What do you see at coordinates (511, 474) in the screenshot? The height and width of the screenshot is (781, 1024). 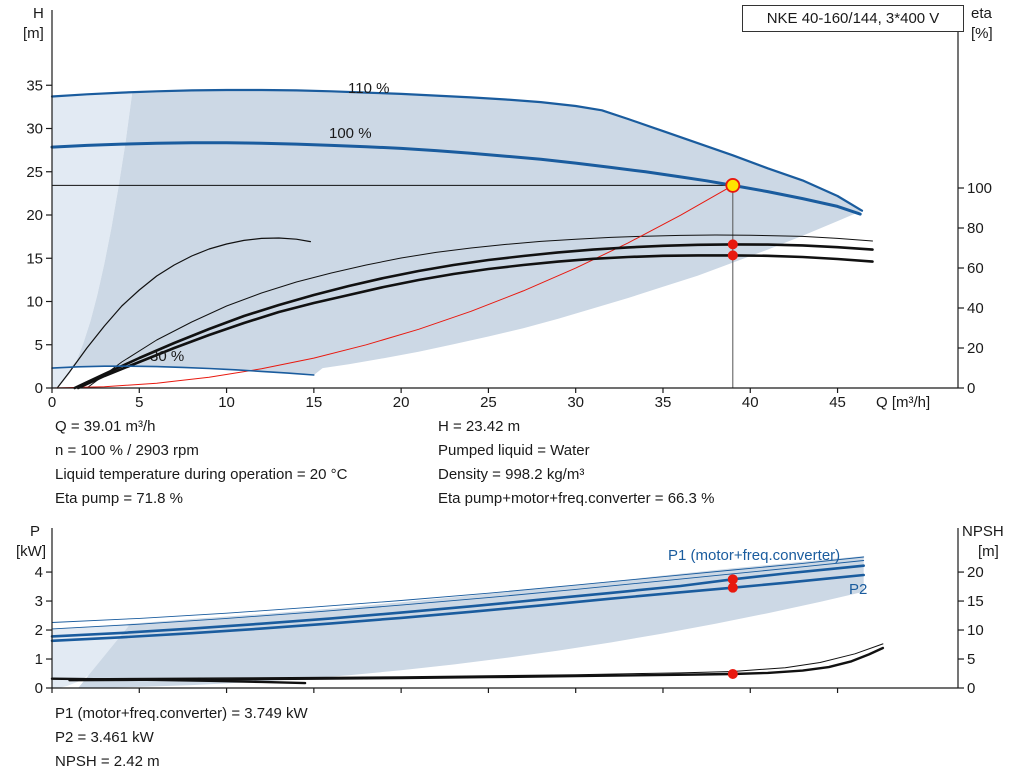 I see `info-density: Density = 998.2 kg/m³` at bounding box center [511, 474].